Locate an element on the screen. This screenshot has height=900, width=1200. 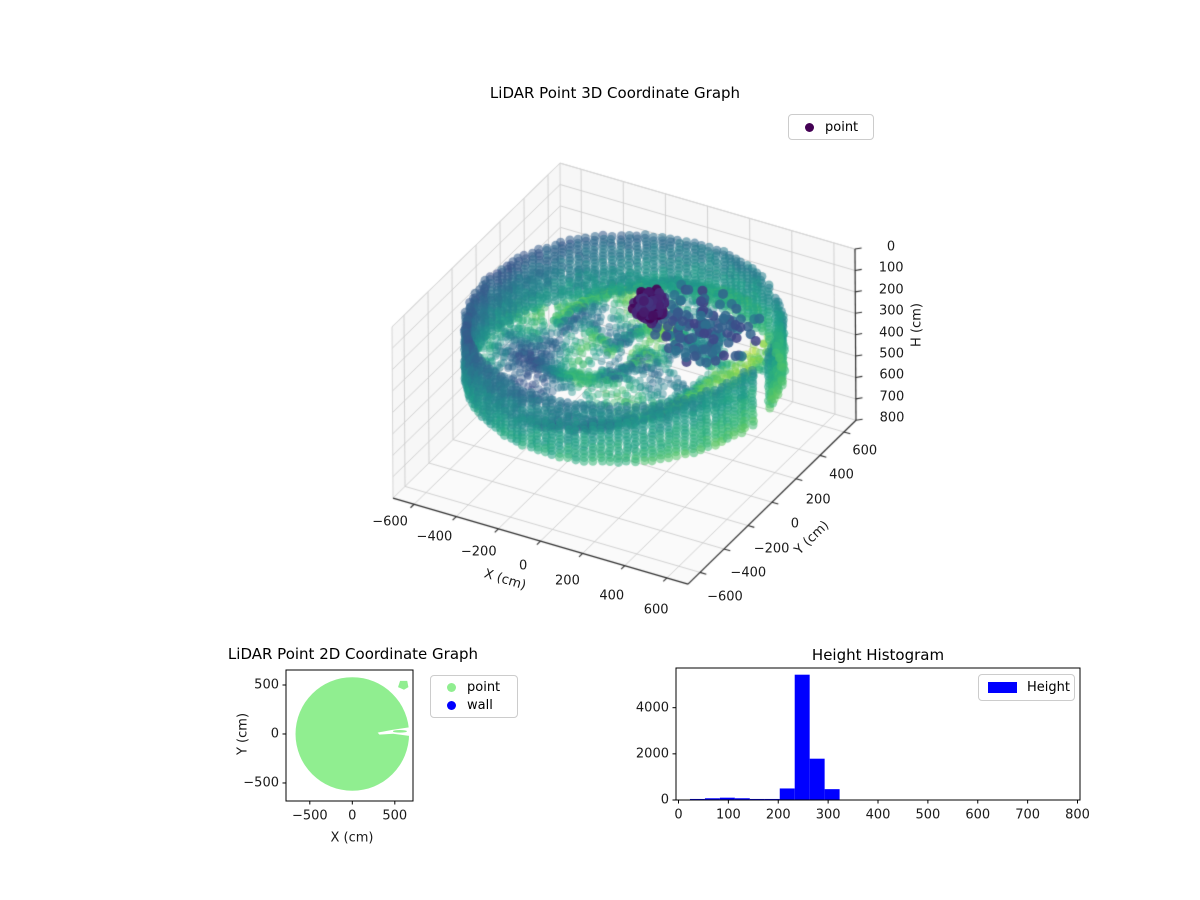
x-tick-label-hist: 700 is located at coordinates (1028, 815).